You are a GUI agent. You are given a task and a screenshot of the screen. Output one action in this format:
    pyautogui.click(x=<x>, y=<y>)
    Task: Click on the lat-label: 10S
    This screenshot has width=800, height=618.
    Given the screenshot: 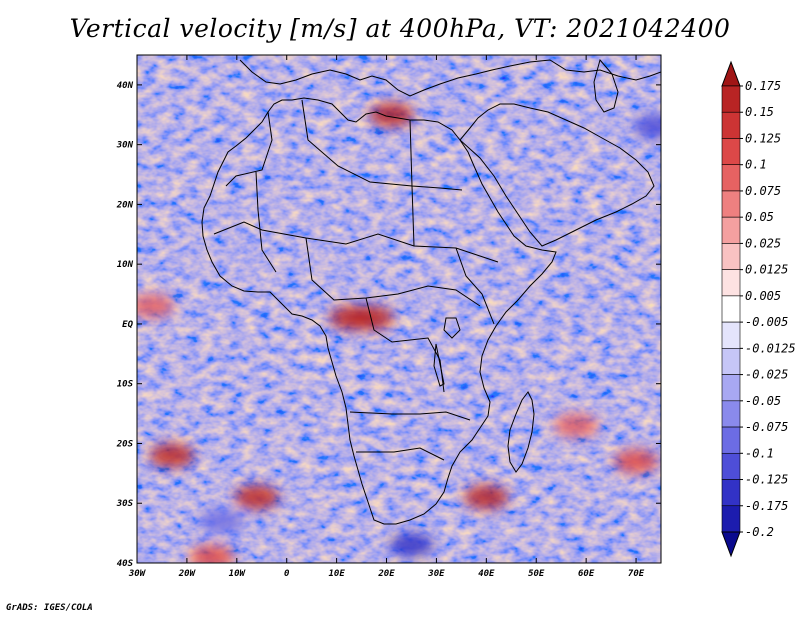 What is the action you would take?
    pyautogui.click(x=125, y=385)
    